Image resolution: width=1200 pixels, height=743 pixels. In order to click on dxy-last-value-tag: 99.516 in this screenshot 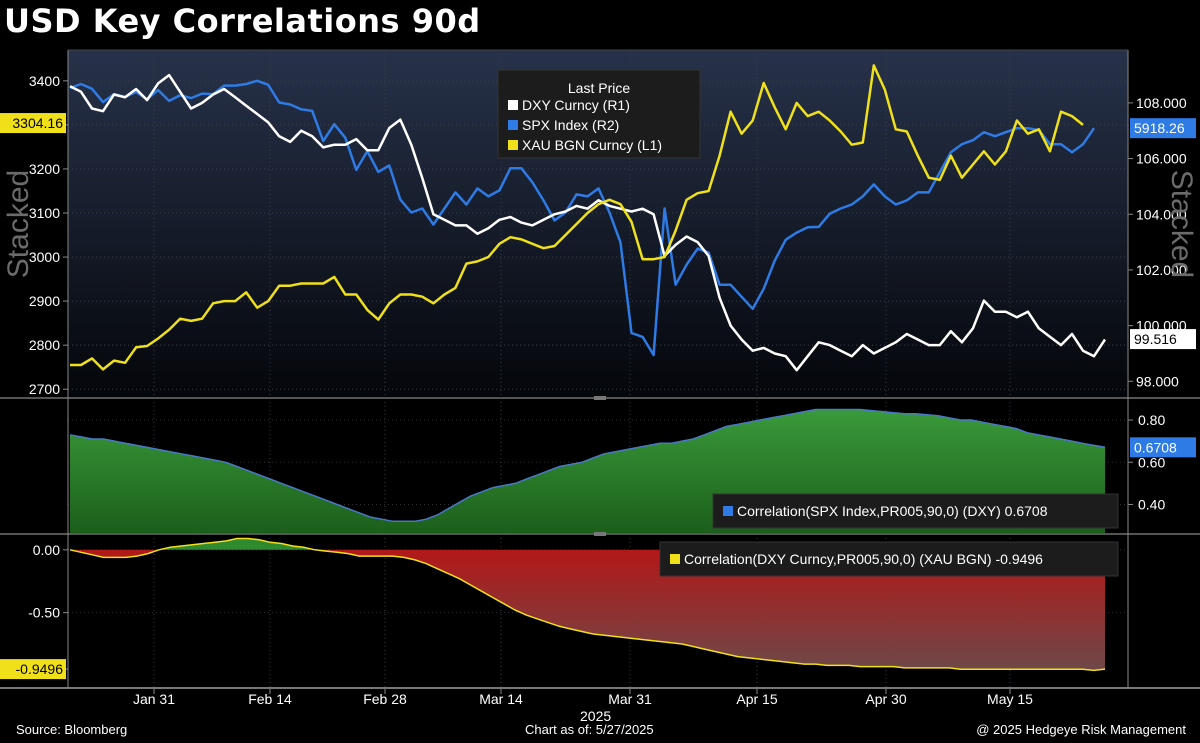, I will do `click(1163, 339)`.